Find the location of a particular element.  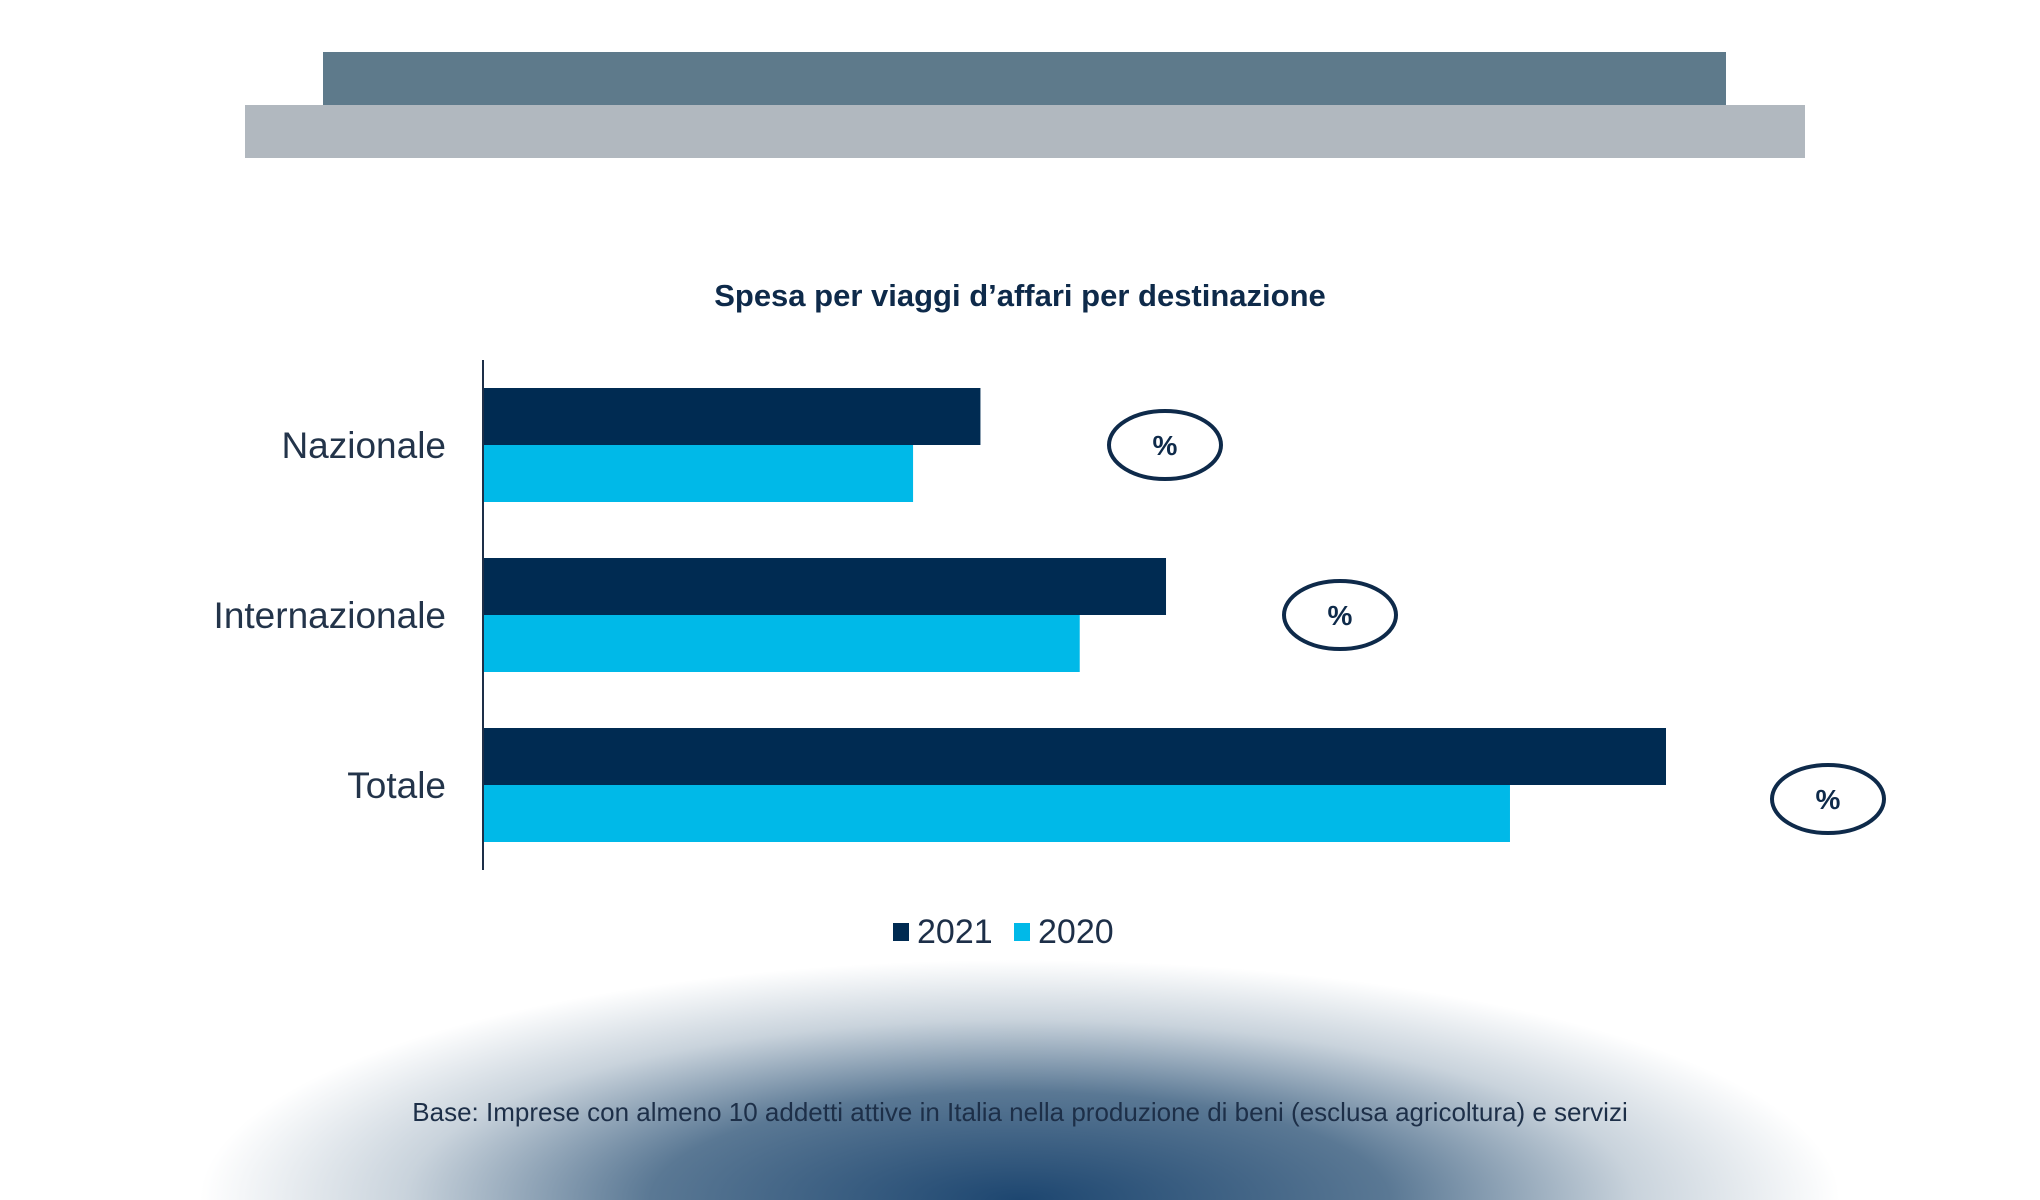

bar-nazionale-2020 is located at coordinates (699, 473).